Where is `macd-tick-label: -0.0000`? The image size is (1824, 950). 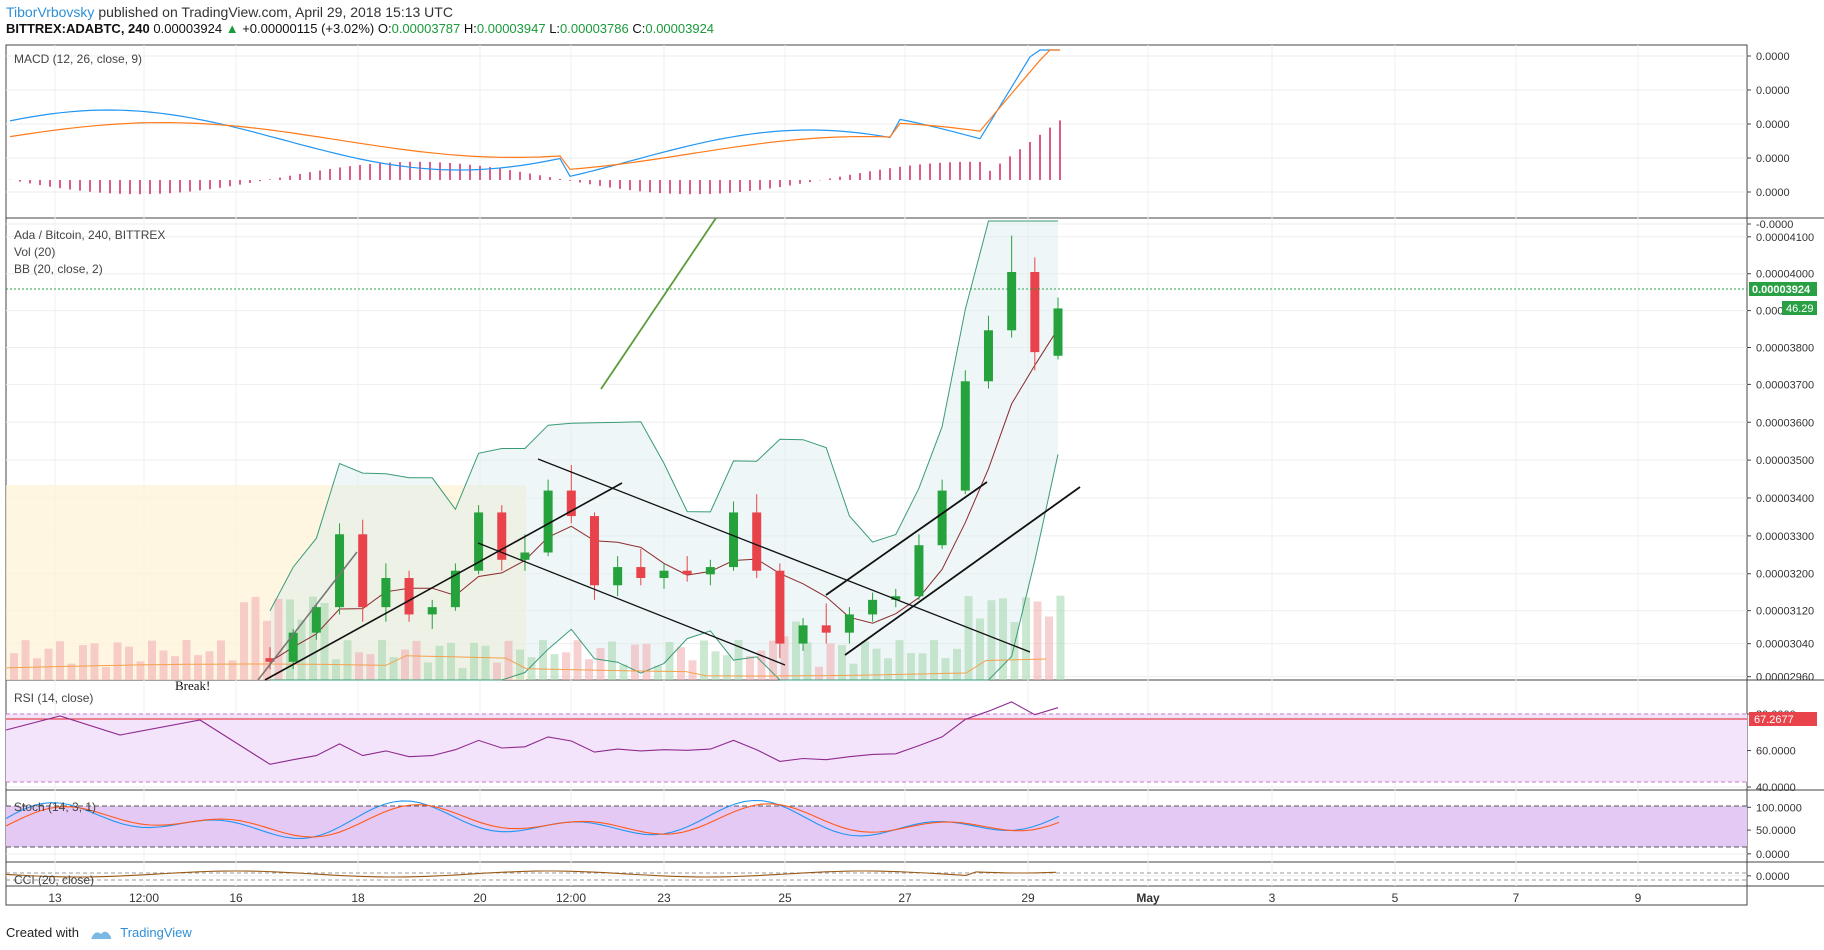 macd-tick-label: -0.0000 is located at coordinates (1774, 225).